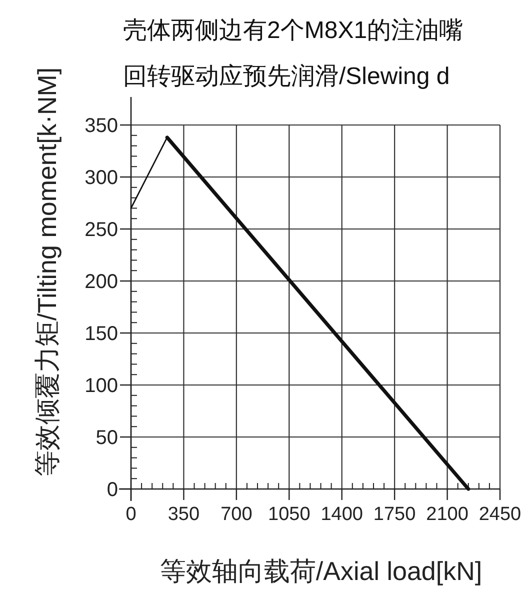 Image resolution: width=532 pixels, height=605 pixels. Describe the element at coordinates (184, 514) in the screenshot. I see `x-tick-label: 350` at that location.